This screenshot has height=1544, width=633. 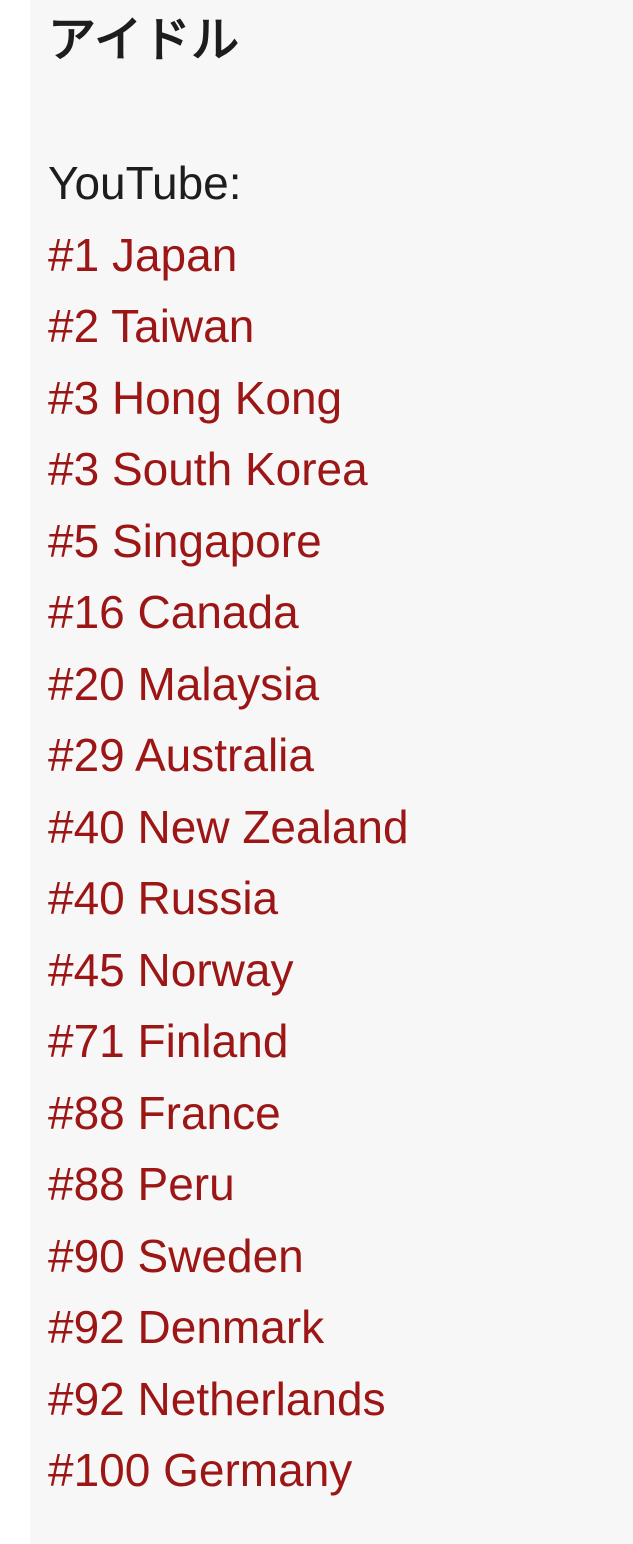 What do you see at coordinates (181, 755) in the screenshot?
I see `ranking-link-australia: #29 Australia` at bounding box center [181, 755].